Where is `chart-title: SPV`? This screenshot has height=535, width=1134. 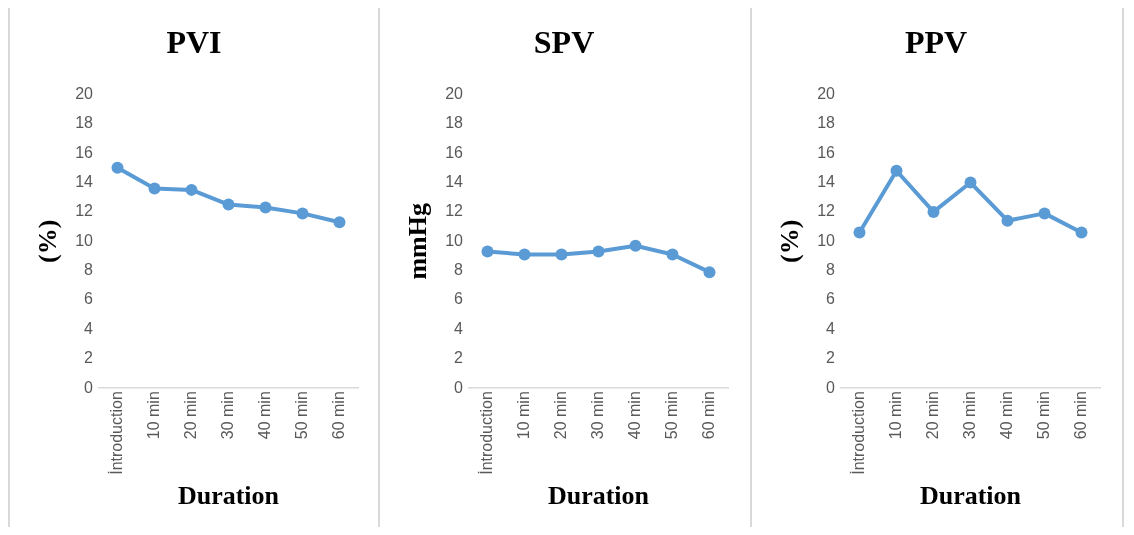 chart-title: SPV is located at coordinates (564, 42).